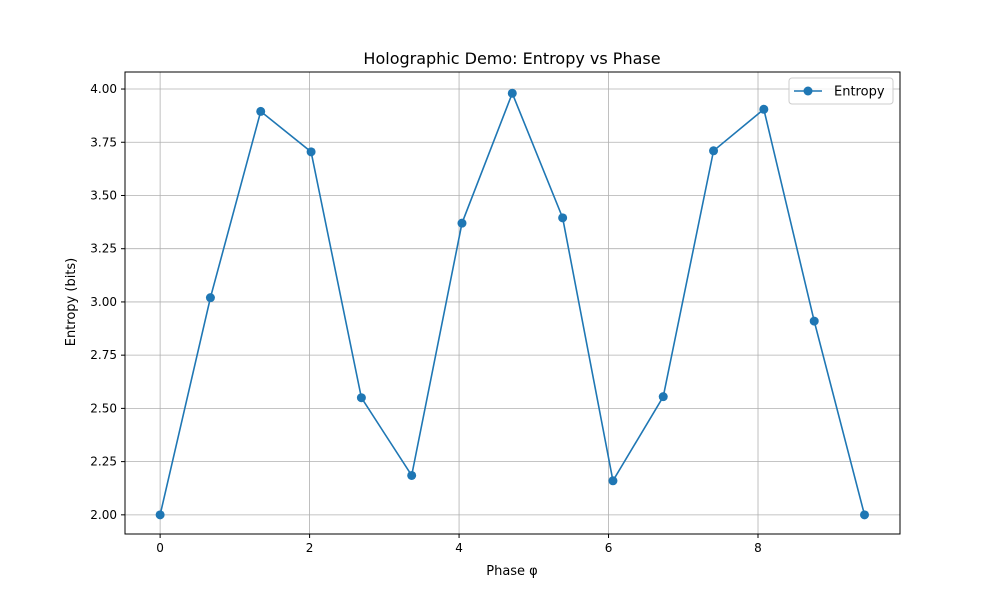  What do you see at coordinates (103, 249) in the screenshot?
I see `y-tick-label: 3.25` at bounding box center [103, 249].